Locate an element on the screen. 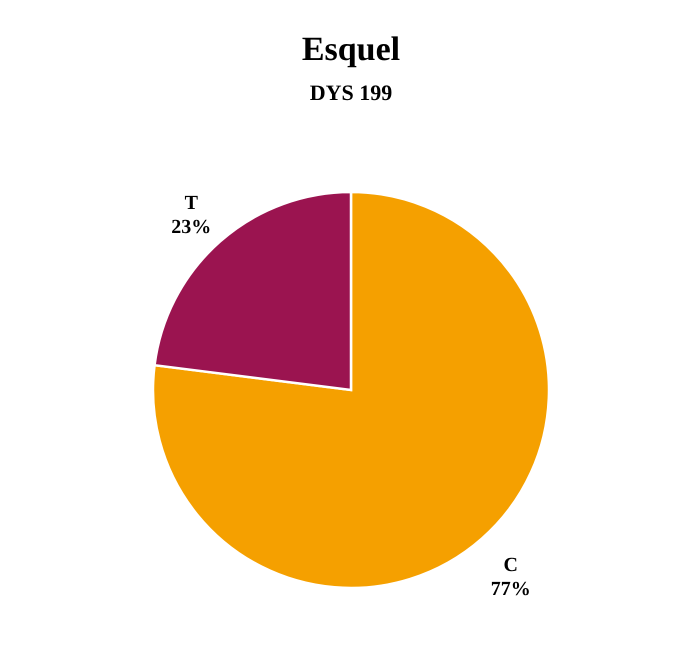 The image size is (688, 650). chart-subtitle: DYS 199 is located at coordinates (351, 92).